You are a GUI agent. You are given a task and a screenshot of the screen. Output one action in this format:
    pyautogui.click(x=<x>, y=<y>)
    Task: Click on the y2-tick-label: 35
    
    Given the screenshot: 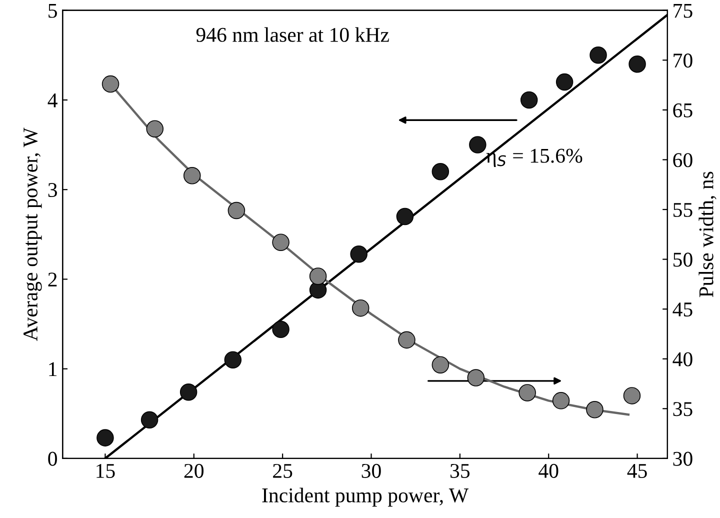 What is the action you would take?
    pyautogui.click(x=682, y=409)
    